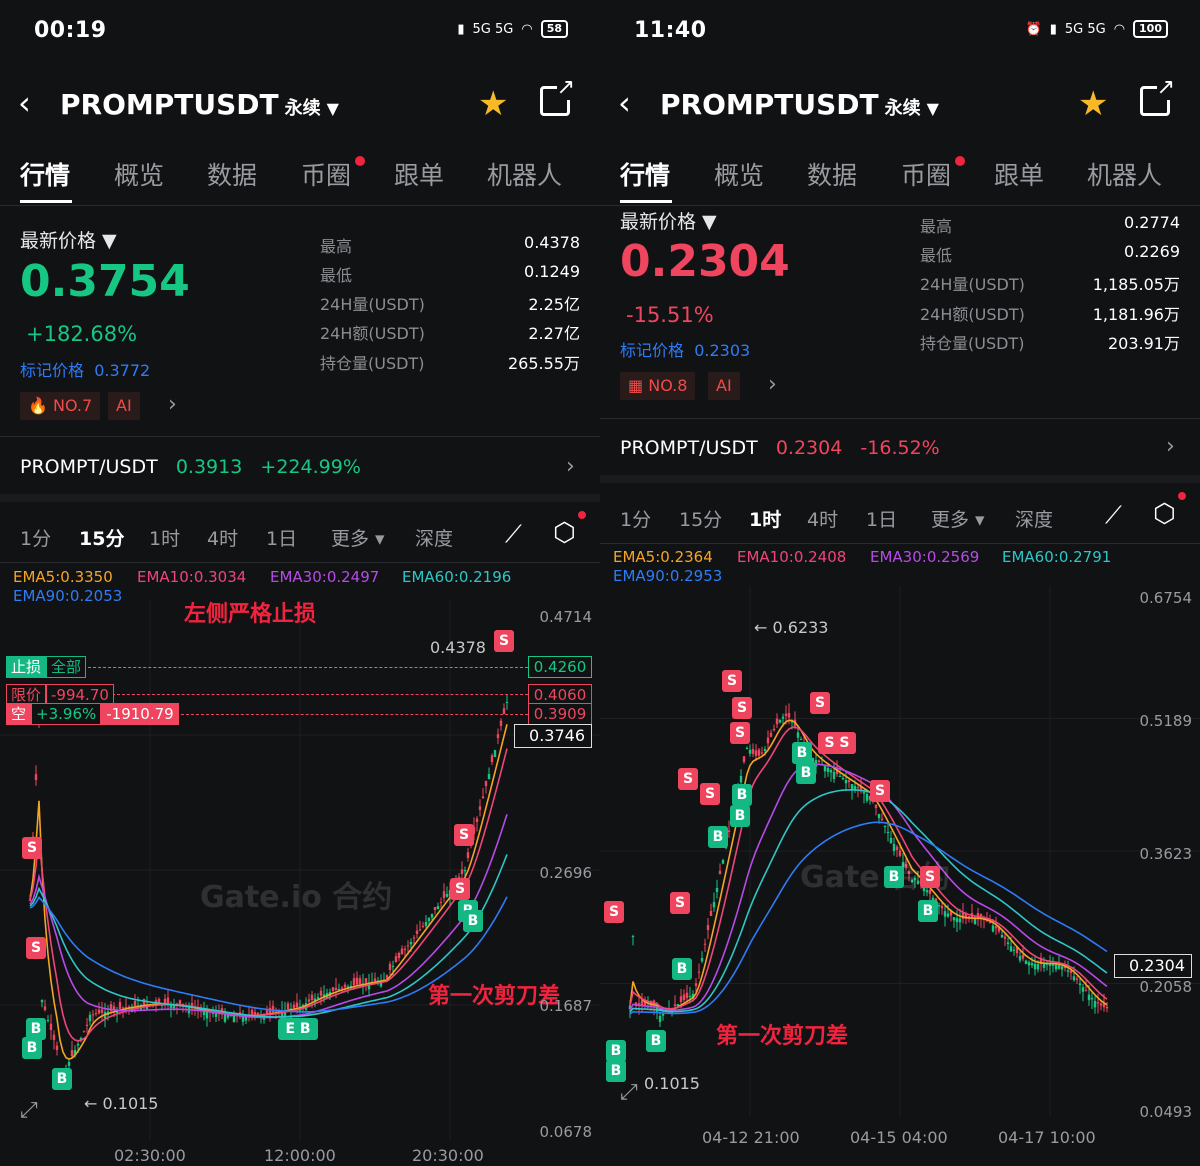 The width and height of the screenshot is (1200, 1166). Describe the element at coordinates (689, 448) in the screenshot. I see `spot-pair: PROMPT/USDT` at that location.